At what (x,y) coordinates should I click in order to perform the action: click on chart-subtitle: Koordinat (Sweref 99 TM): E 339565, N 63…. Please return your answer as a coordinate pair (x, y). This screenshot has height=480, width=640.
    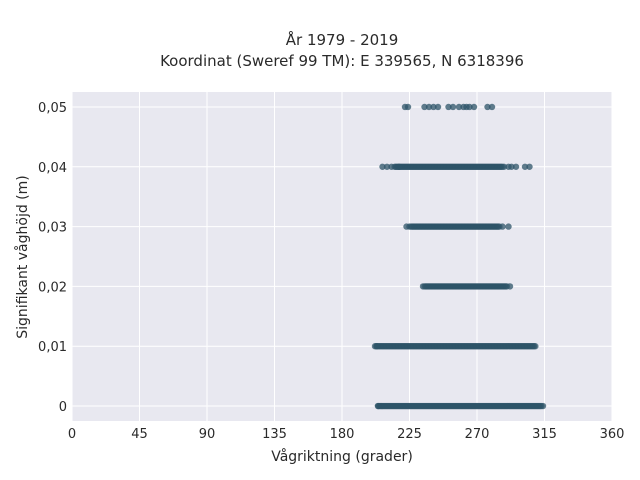
    Looking at the image, I should click on (342, 61).